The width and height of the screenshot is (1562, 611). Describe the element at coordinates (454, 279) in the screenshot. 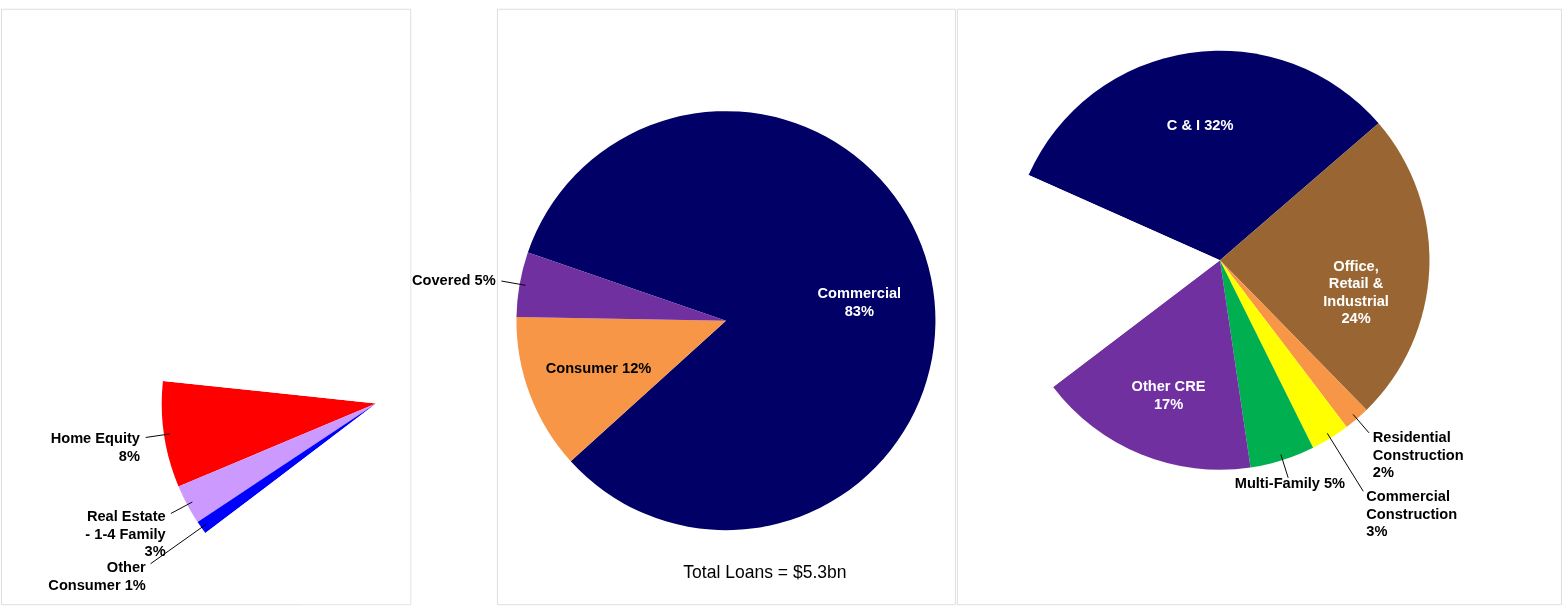

I see `slice-label: Covered 5%` at that location.